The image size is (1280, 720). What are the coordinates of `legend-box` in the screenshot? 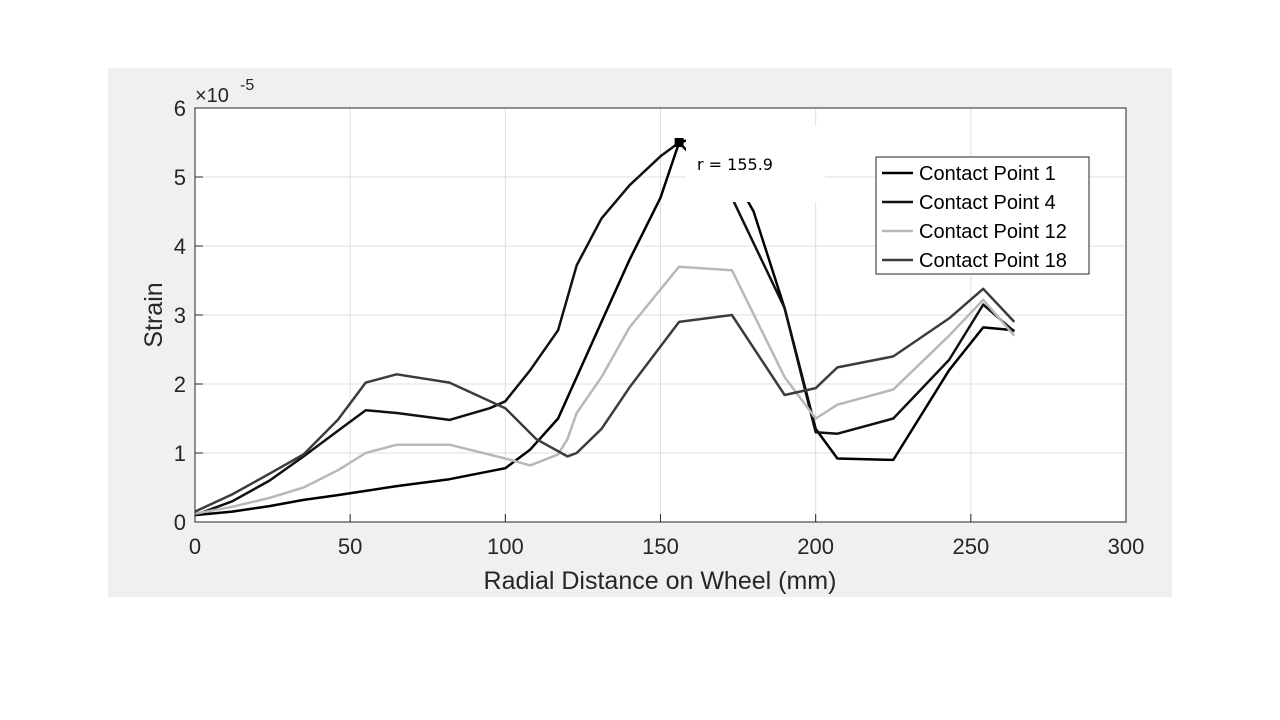 It's located at (982, 215).